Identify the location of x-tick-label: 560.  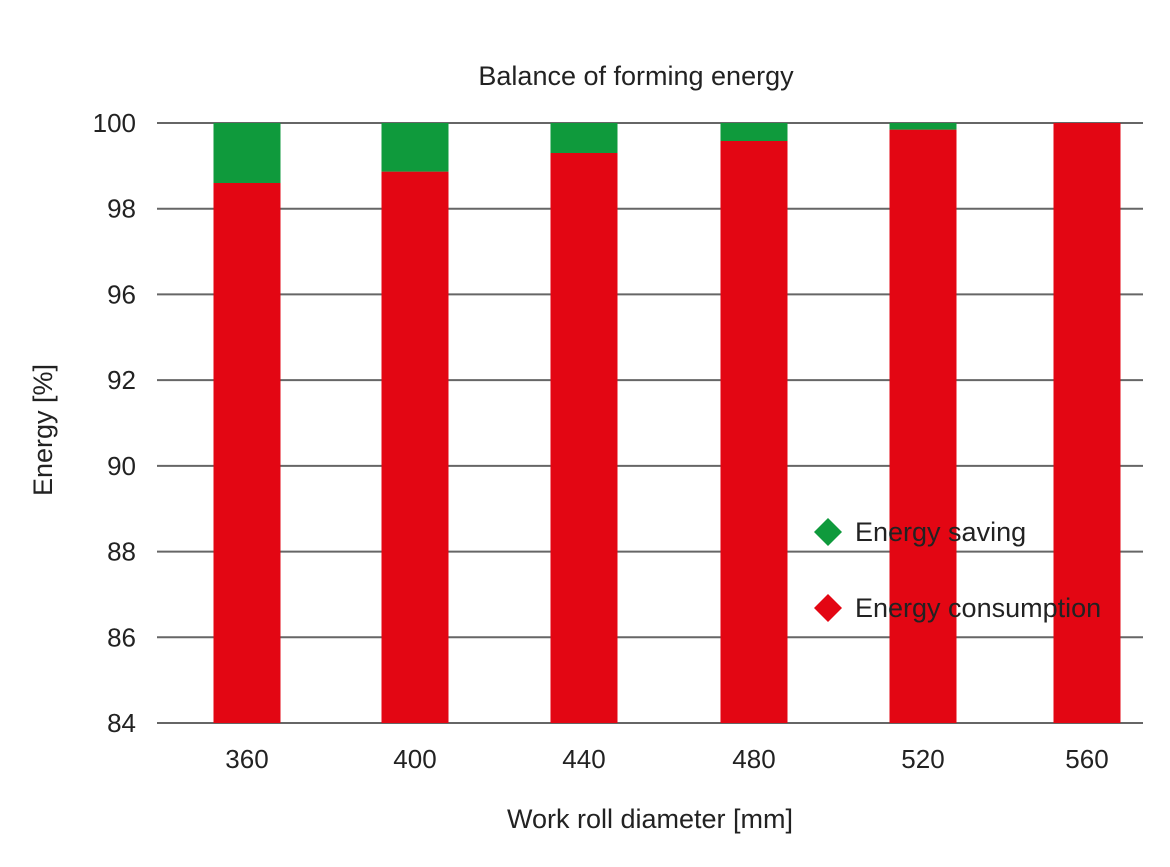
(1086, 759).